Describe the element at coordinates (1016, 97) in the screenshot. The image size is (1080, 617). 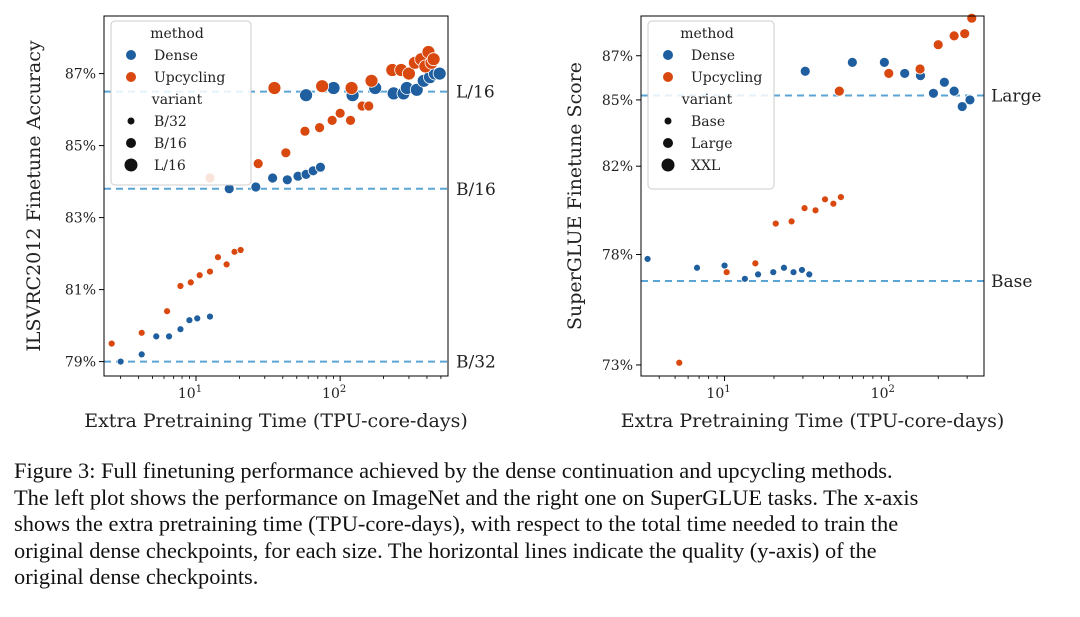
I see `reference-line-label: Large` at that location.